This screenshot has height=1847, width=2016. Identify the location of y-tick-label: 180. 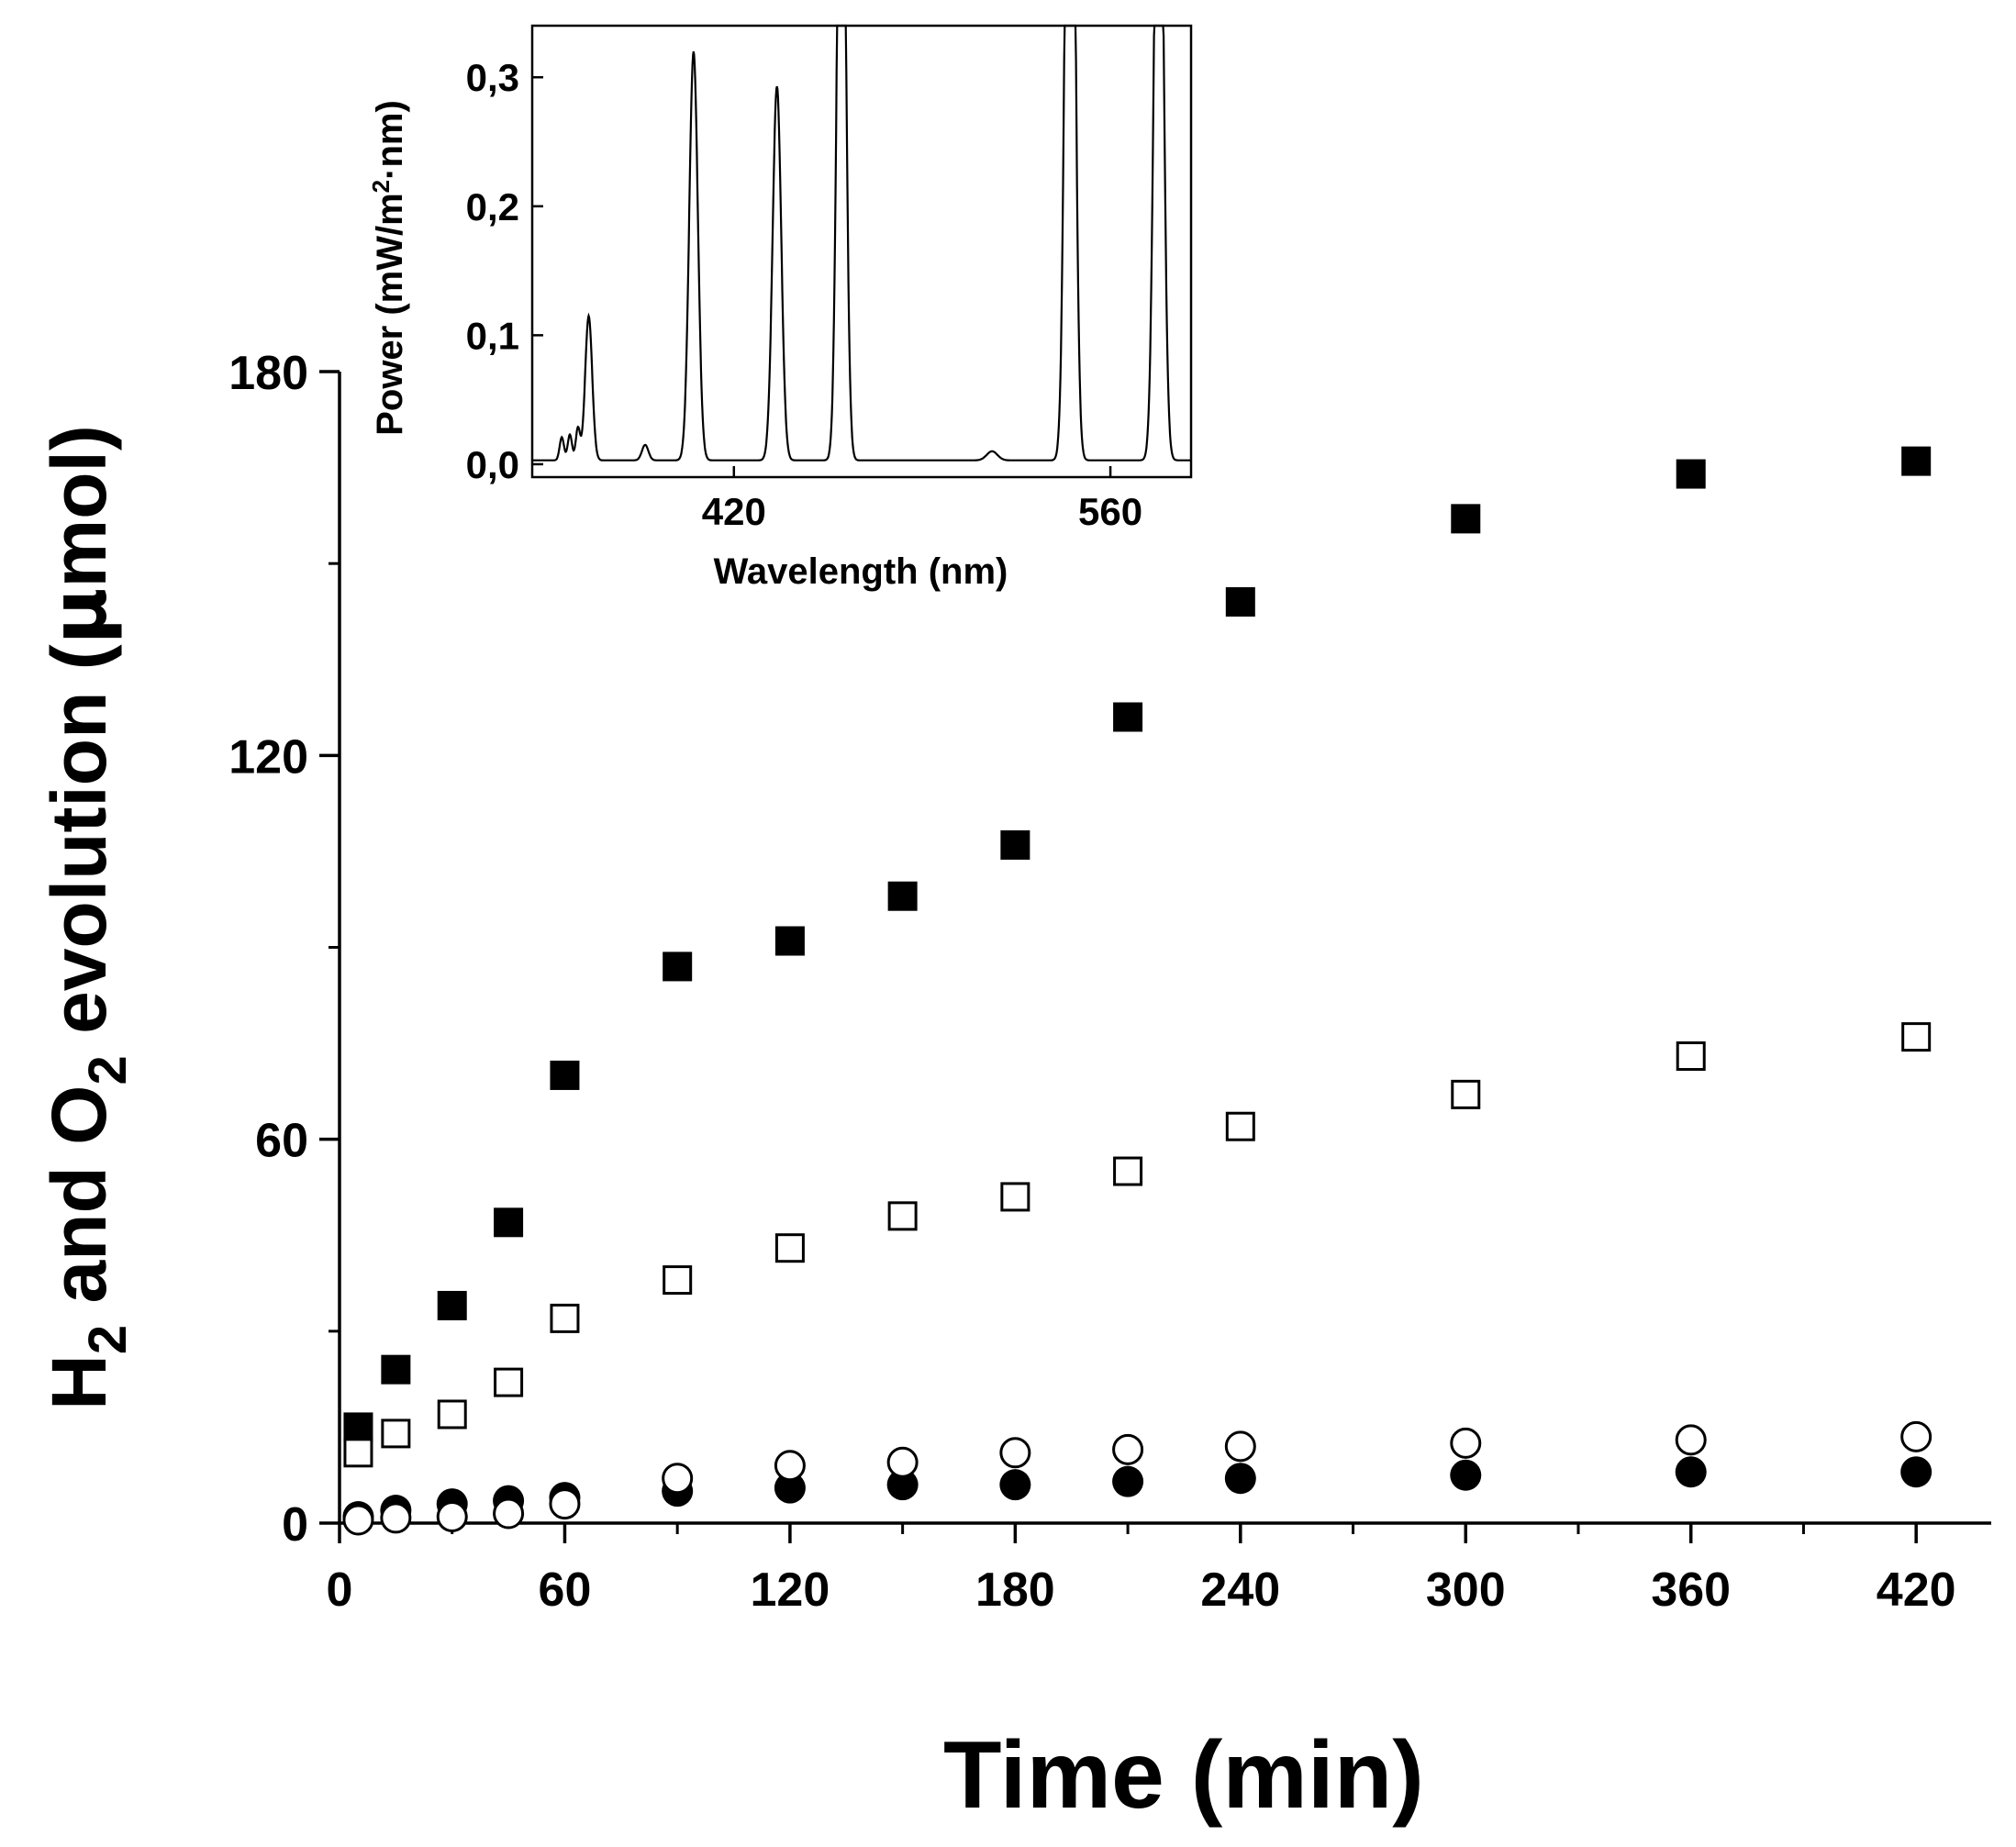
(268, 373).